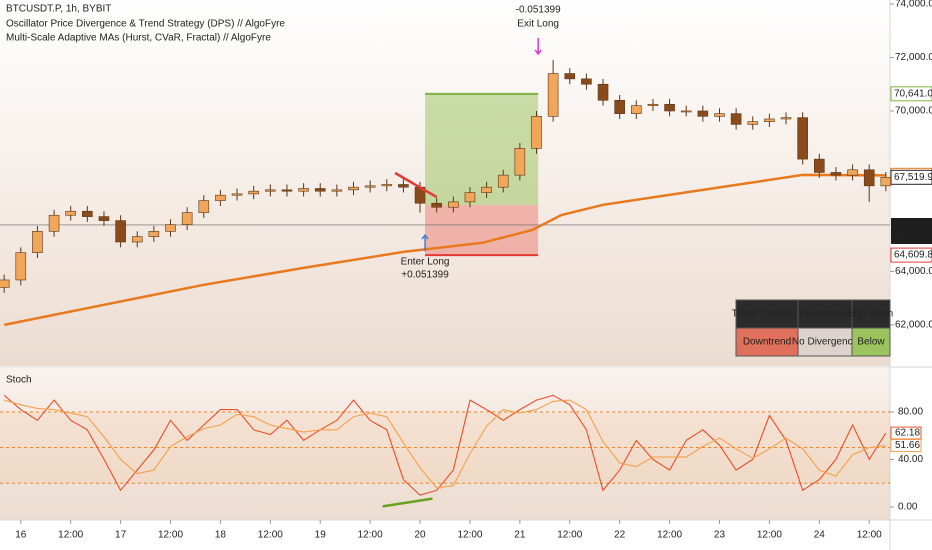  I want to click on table-text: Below, so click(871, 342).